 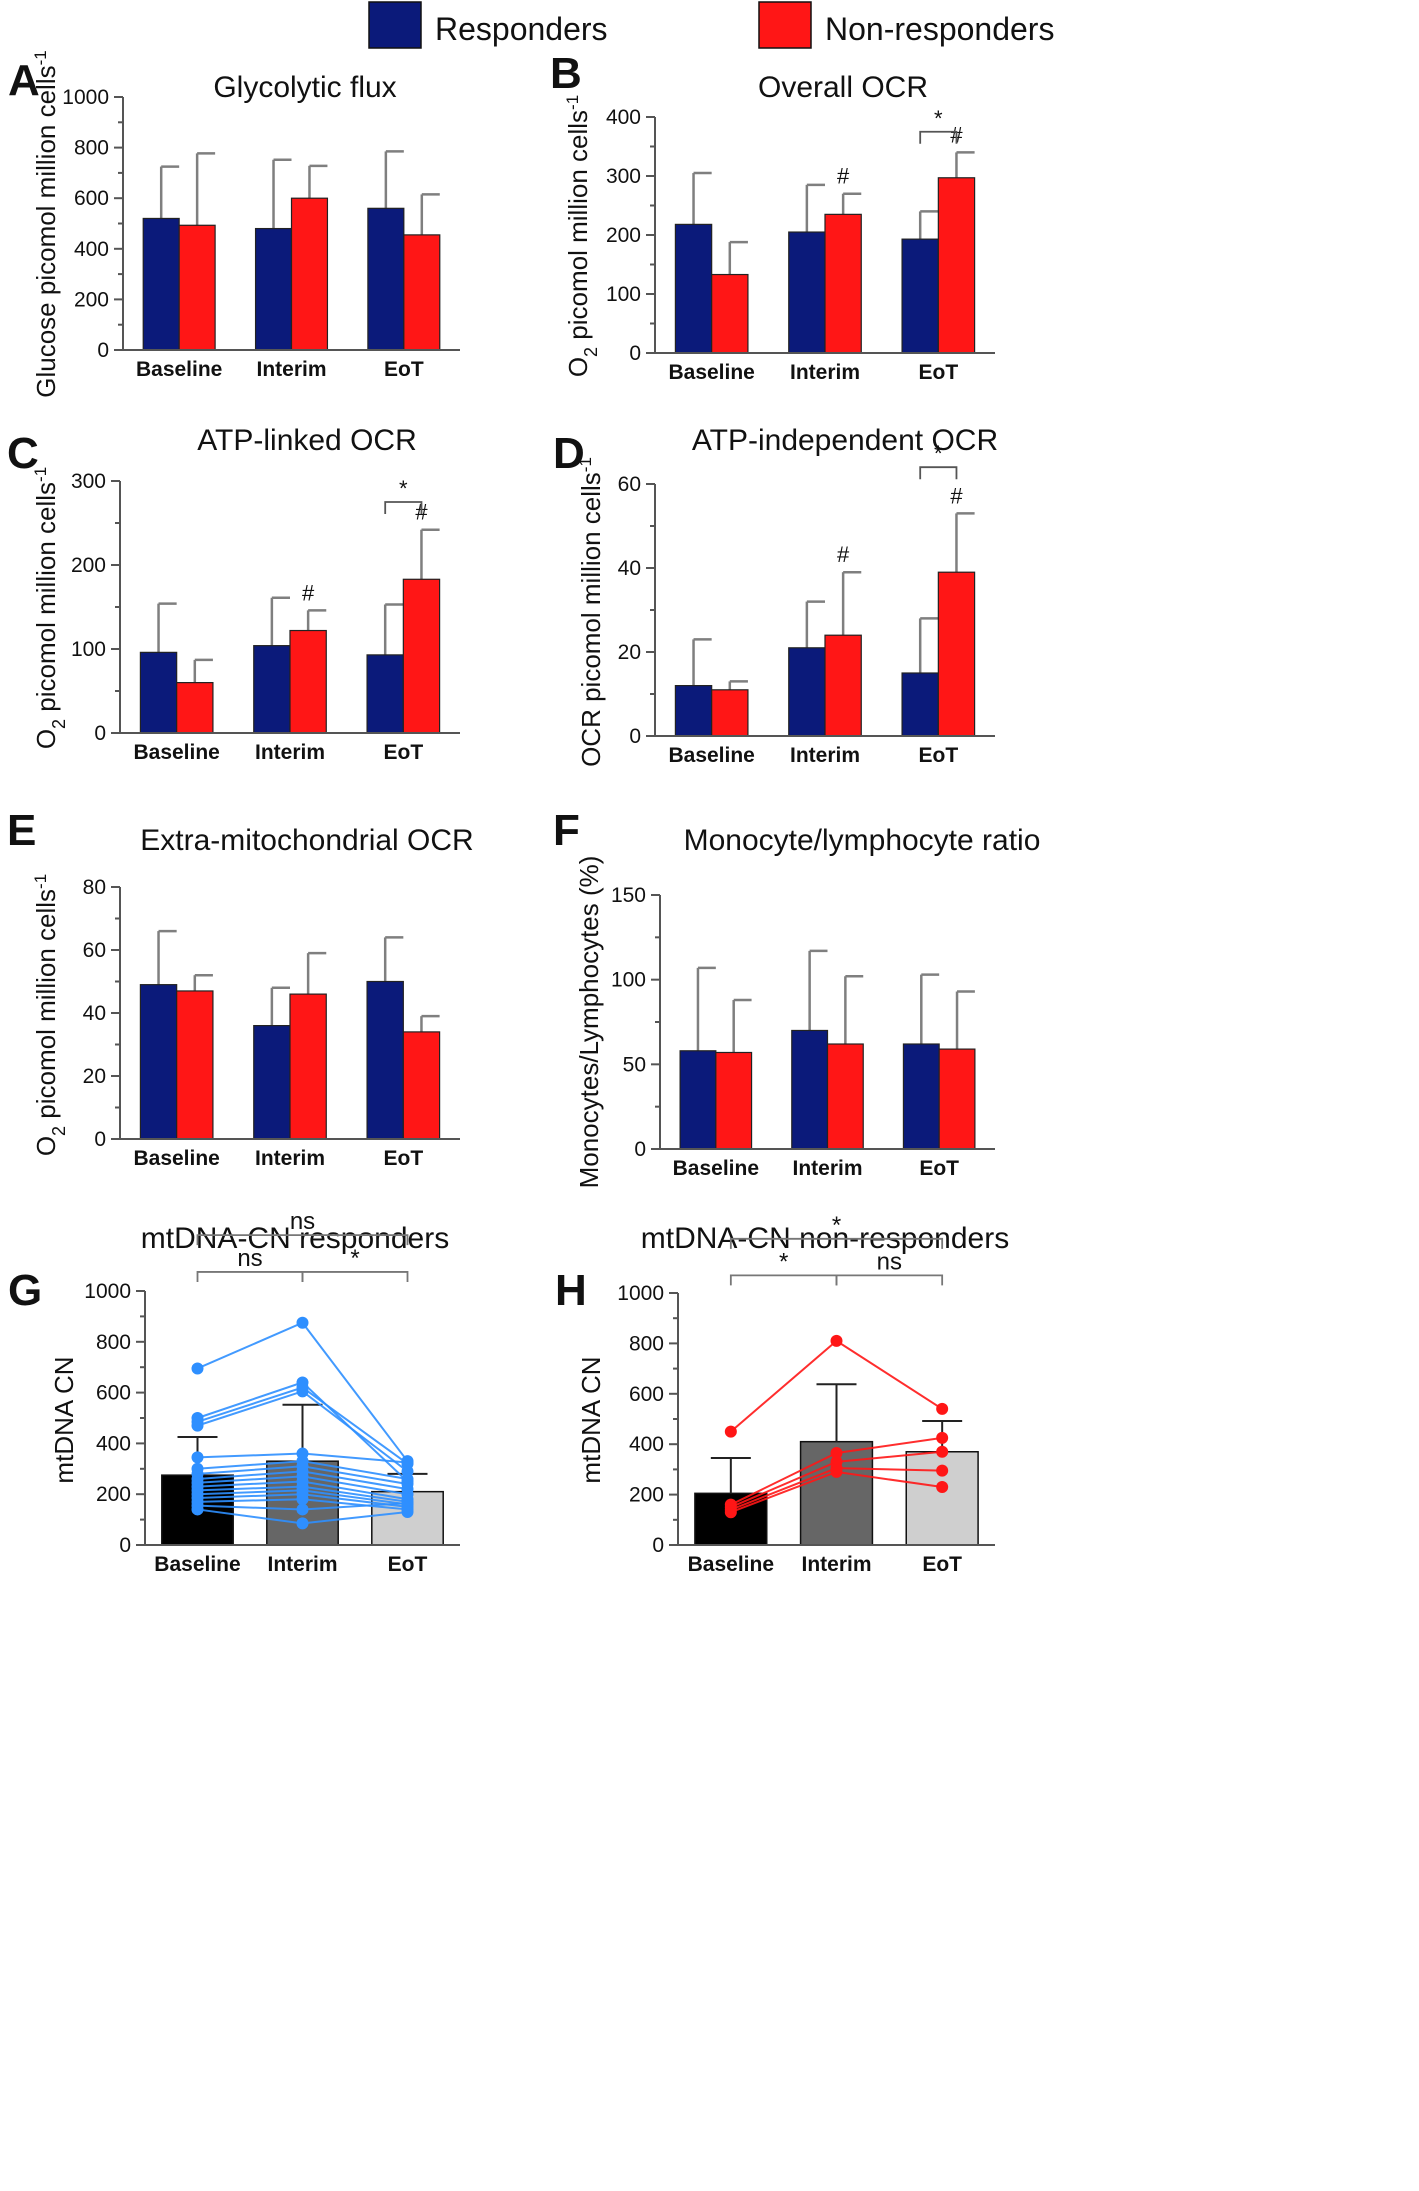 I want to click on y-label-text: picomol million cells, so click(x=578, y=228).